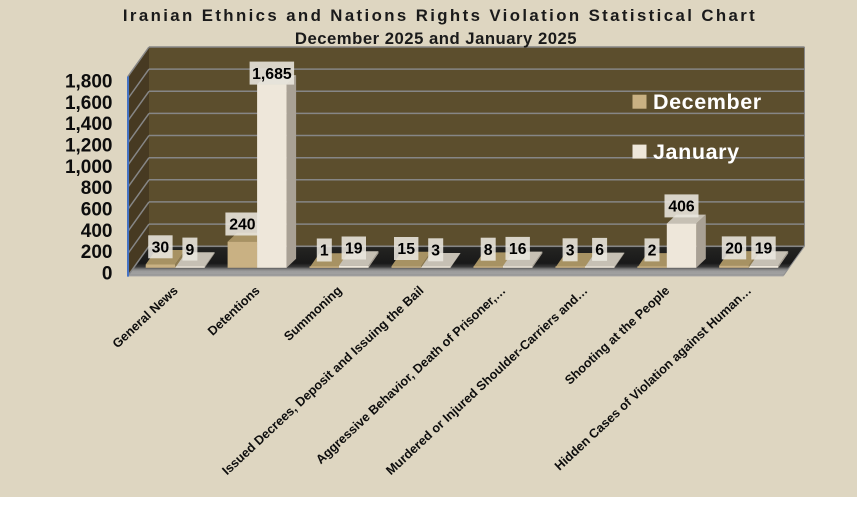  Describe the element at coordinates (89, 146) in the screenshot. I see `svg-text: 1,200` at that location.